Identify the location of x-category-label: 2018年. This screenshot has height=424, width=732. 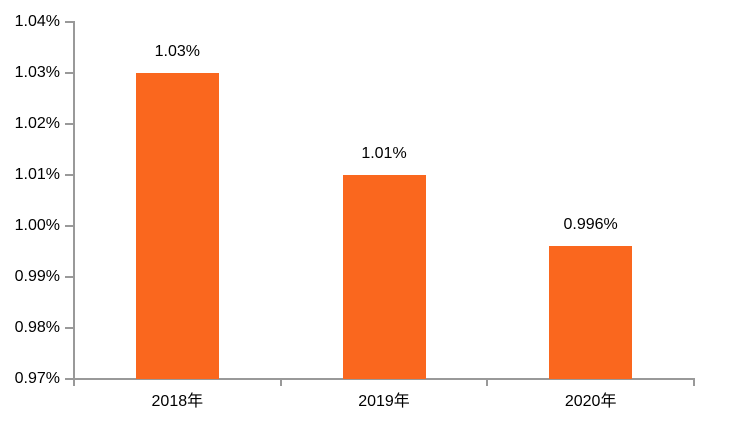
(177, 401).